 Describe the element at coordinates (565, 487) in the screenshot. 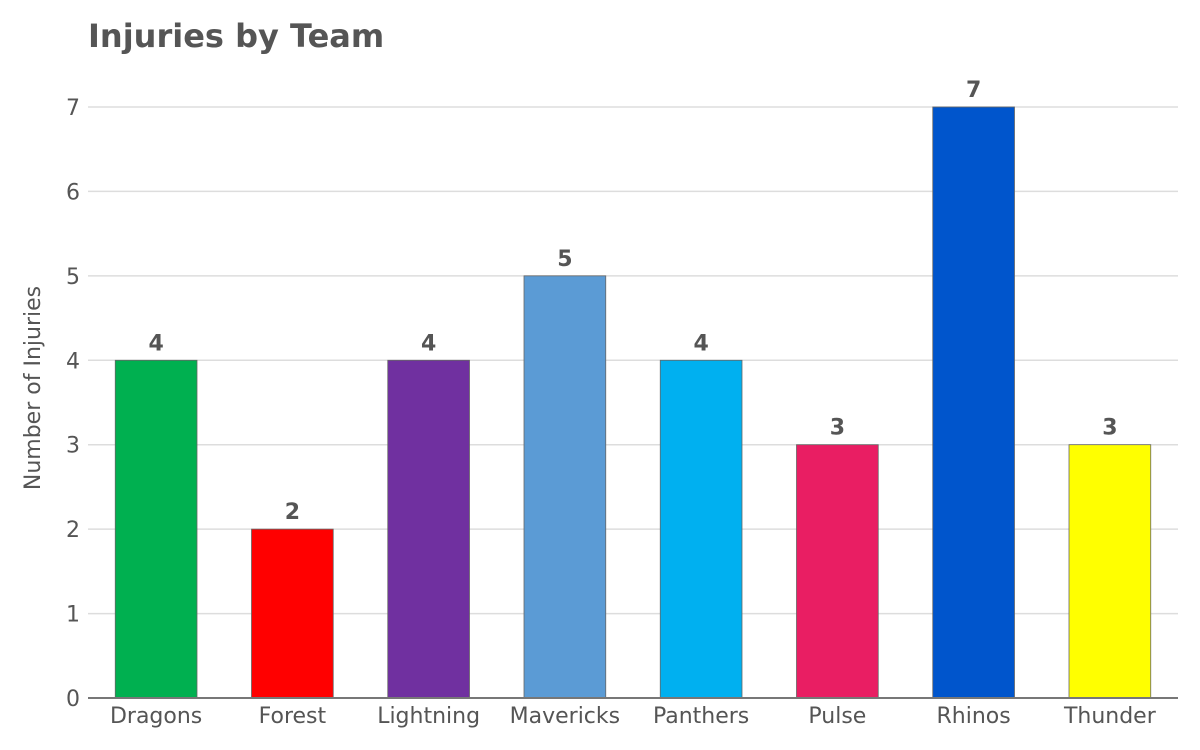

I see `bar-mavericks` at that location.